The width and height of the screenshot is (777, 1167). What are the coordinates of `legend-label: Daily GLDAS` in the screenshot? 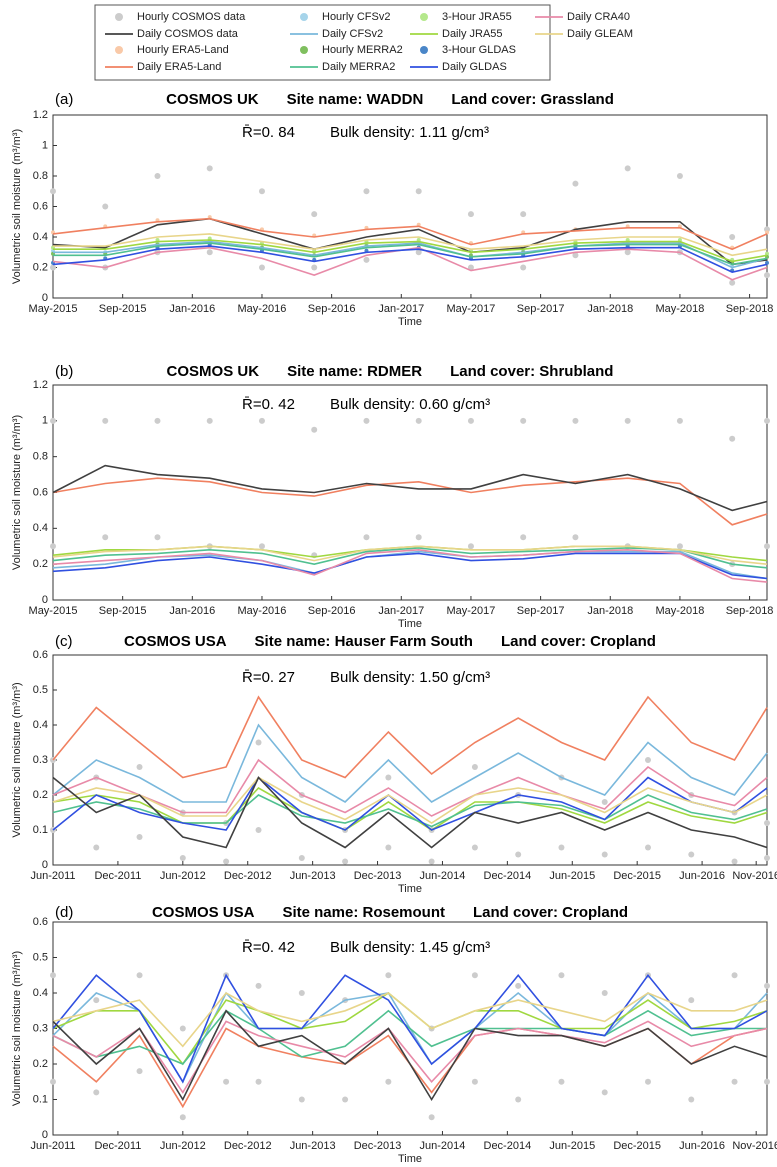 It's located at (474, 67).